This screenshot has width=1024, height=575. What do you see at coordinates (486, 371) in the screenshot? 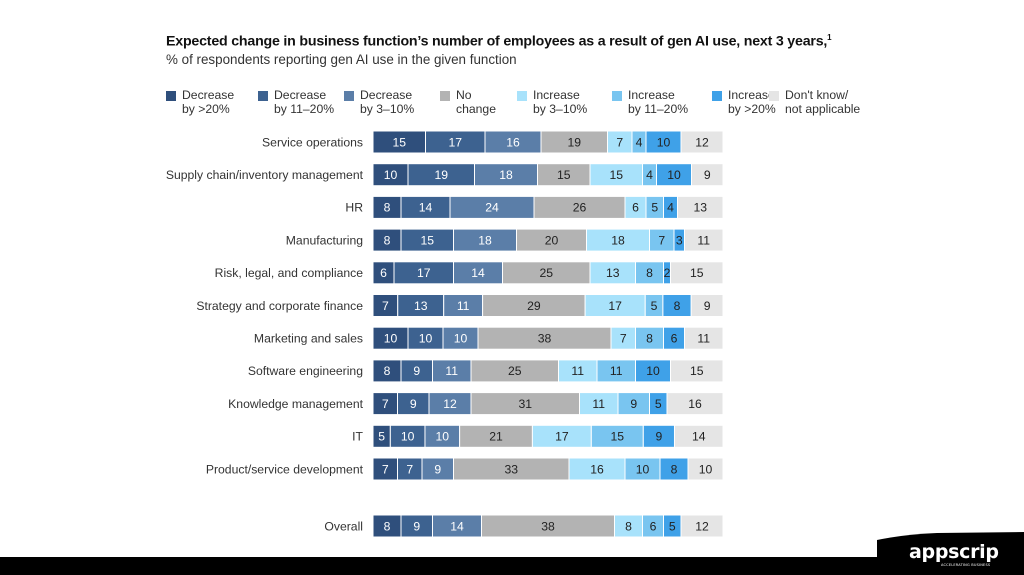
I see `bar-row: Software engineering 8 9 11 25 11 11 10 15` at bounding box center [486, 371].